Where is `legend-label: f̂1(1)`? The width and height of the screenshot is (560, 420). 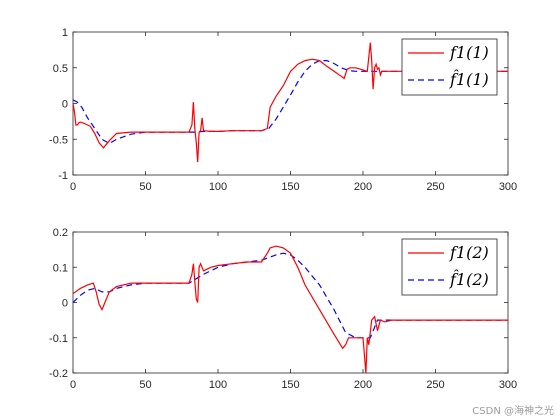 legend-label: f̂1(1) is located at coordinates (469, 79).